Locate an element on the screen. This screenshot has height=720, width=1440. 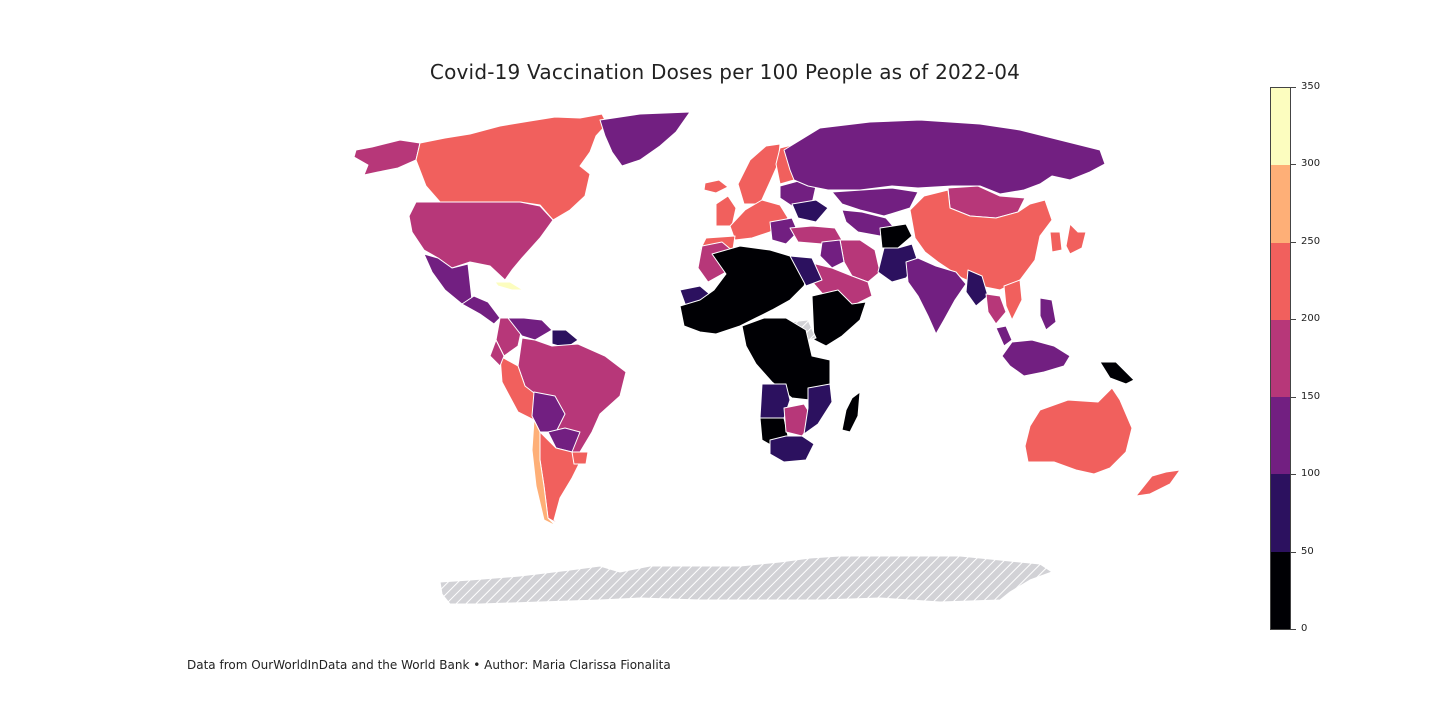
region-iran is located at coordinates (860, 261).